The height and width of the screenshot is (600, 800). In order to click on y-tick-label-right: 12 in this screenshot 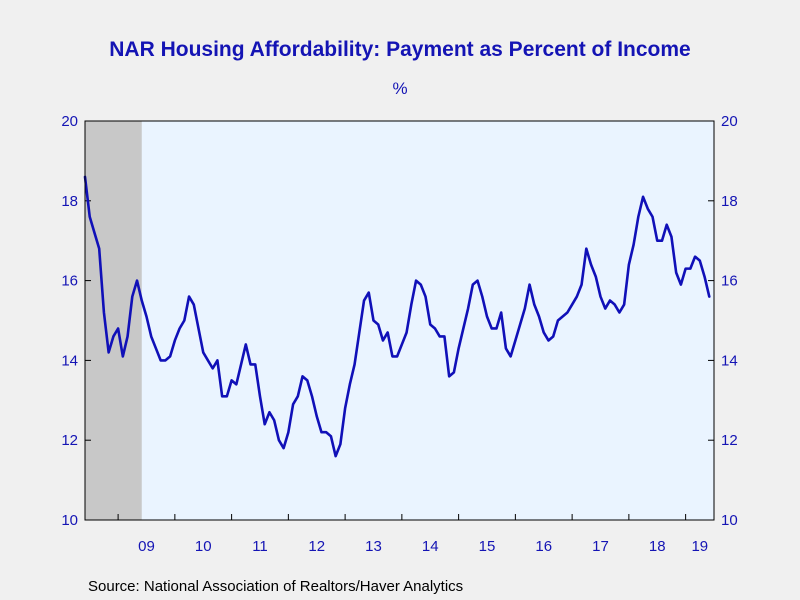, I will do `click(729, 440)`.